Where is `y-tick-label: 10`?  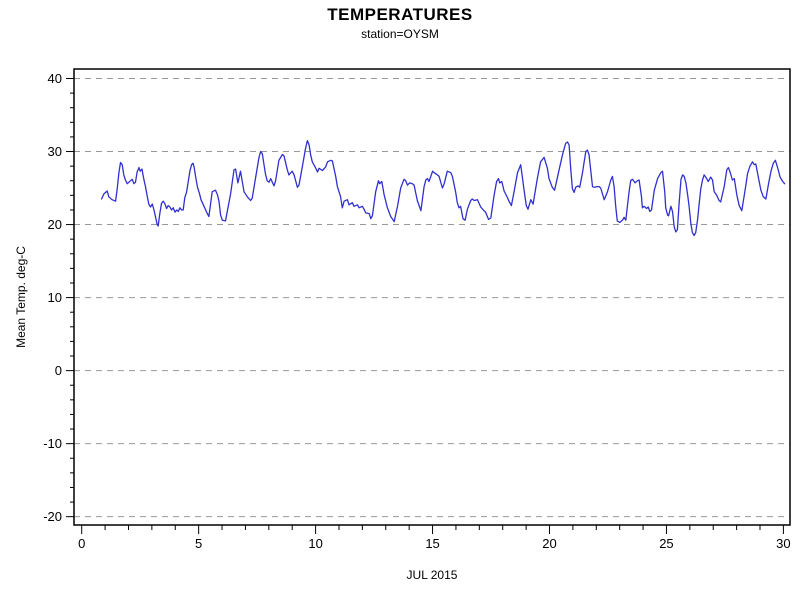
y-tick-label: 10 is located at coordinates (55, 297).